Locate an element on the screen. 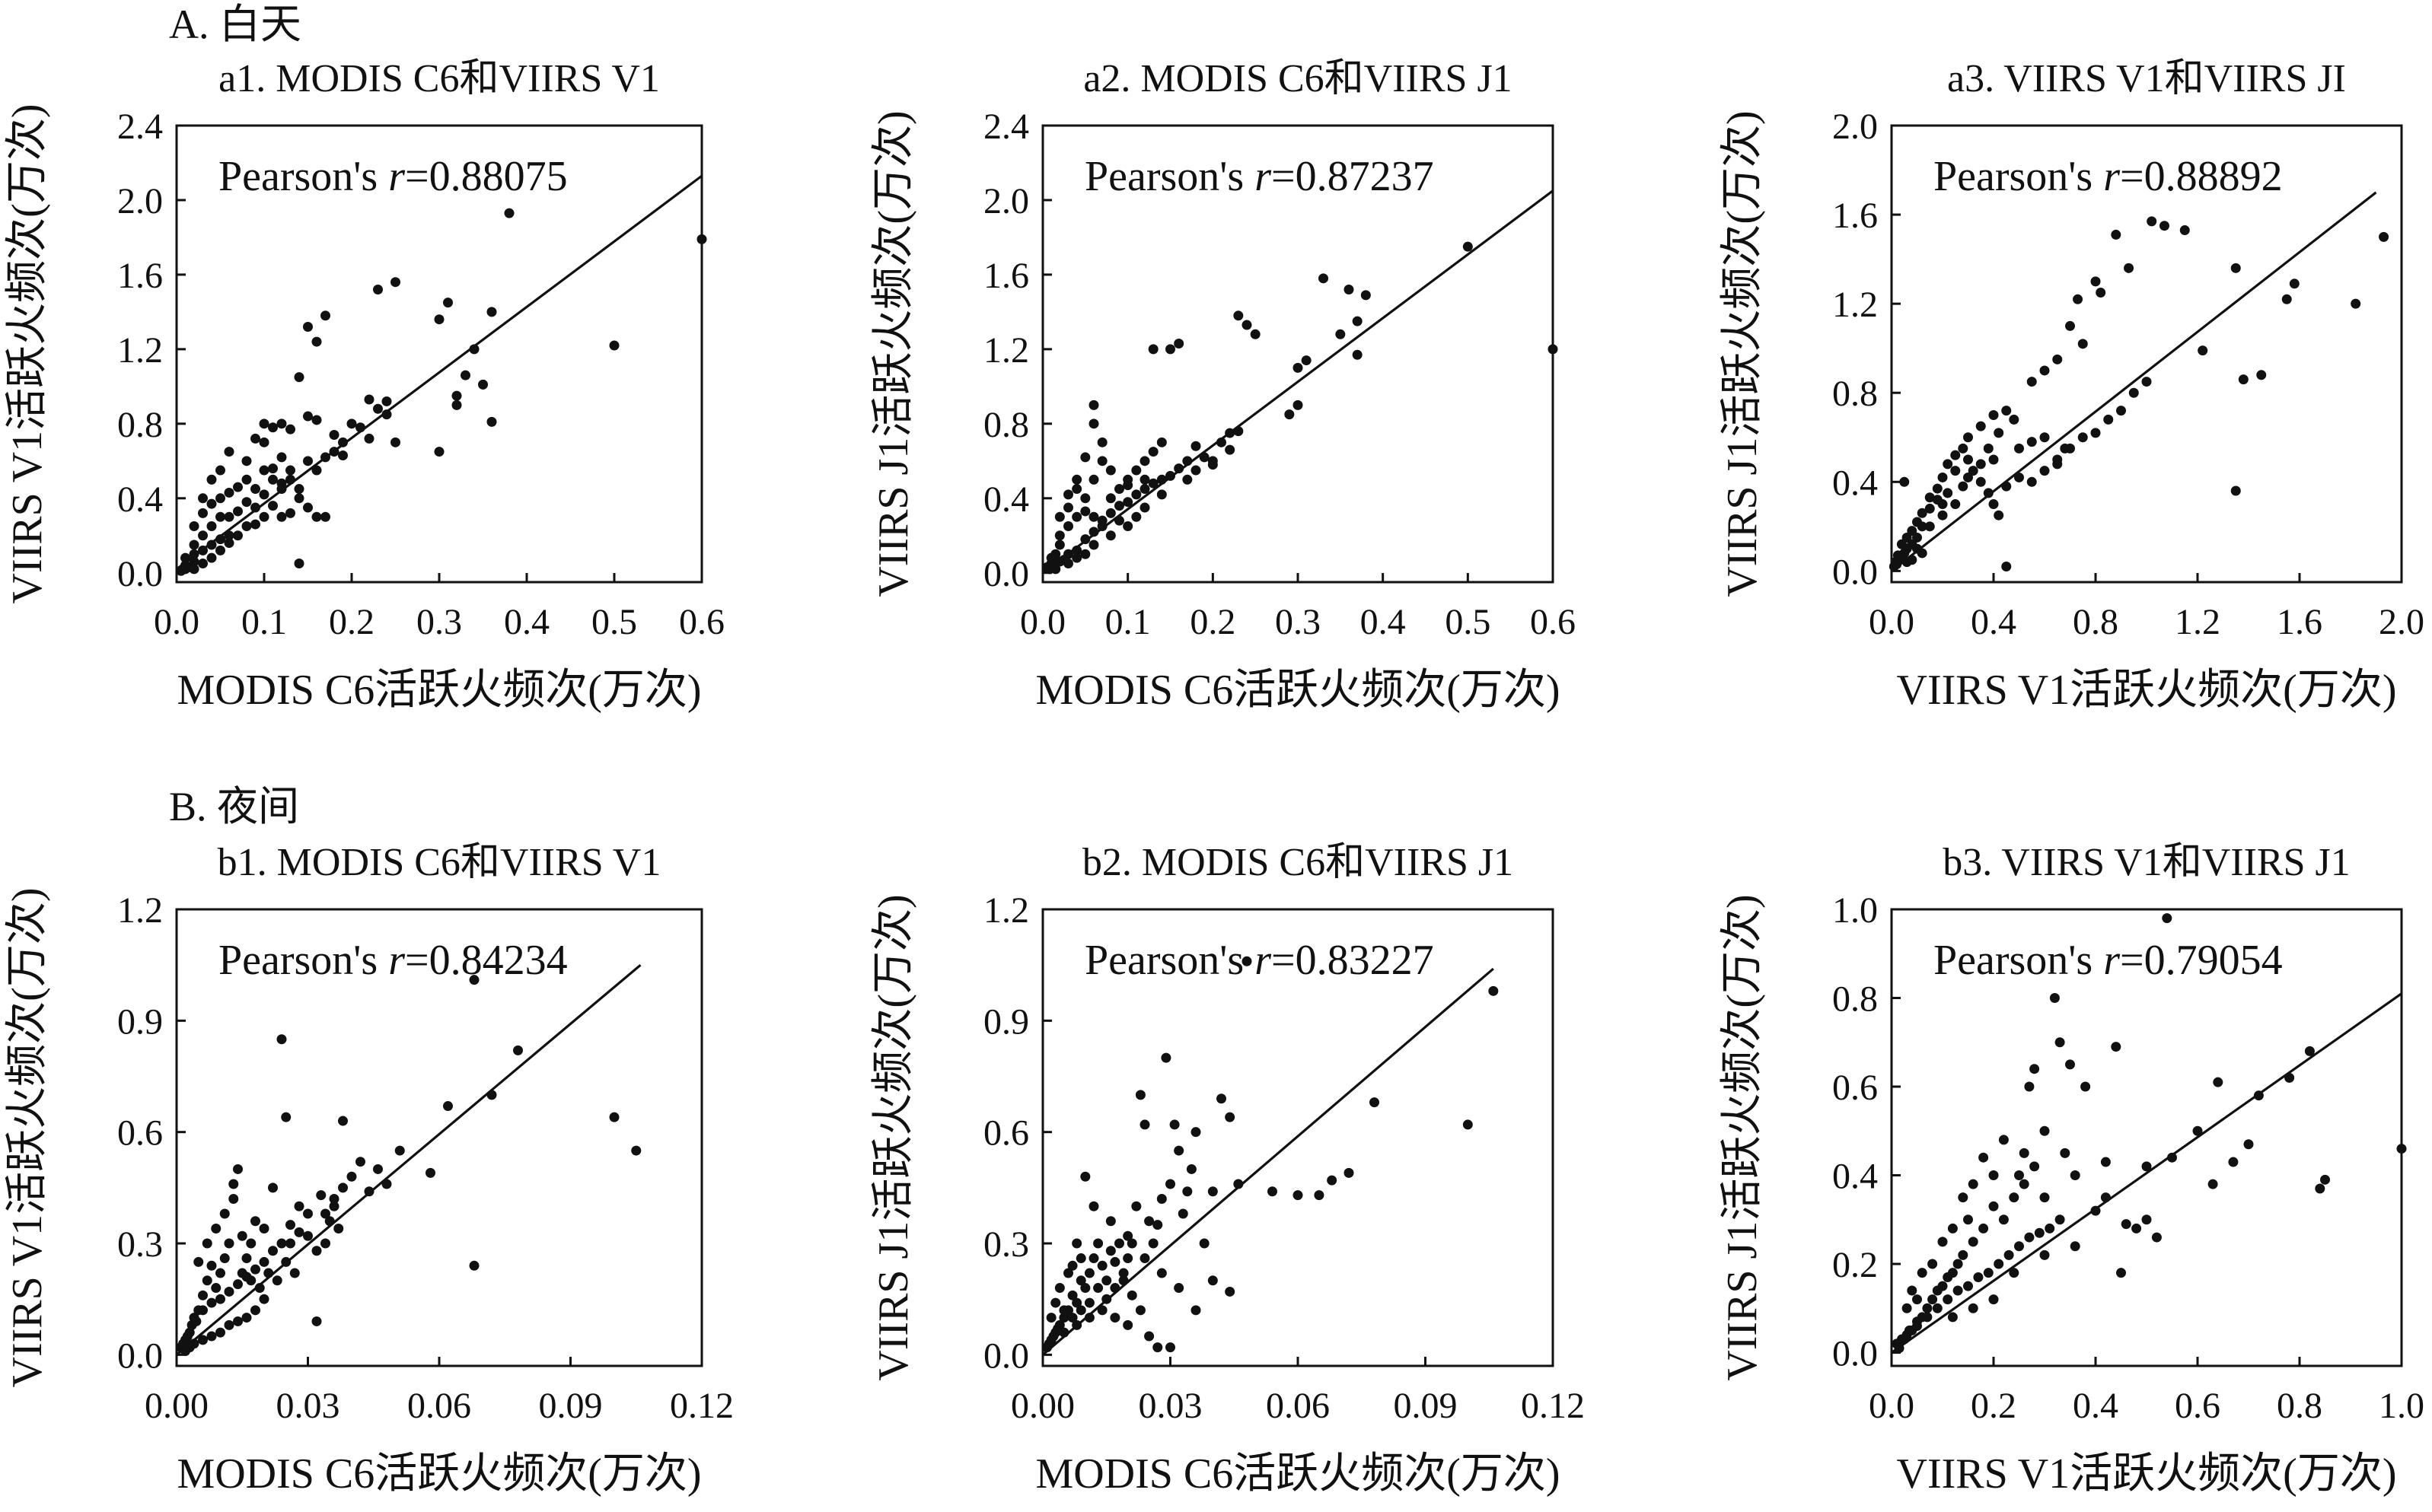 The width and height of the screenshot is (2432, 1512). x-tick-label: 0.09 is located at coordinates (1426, 1406).